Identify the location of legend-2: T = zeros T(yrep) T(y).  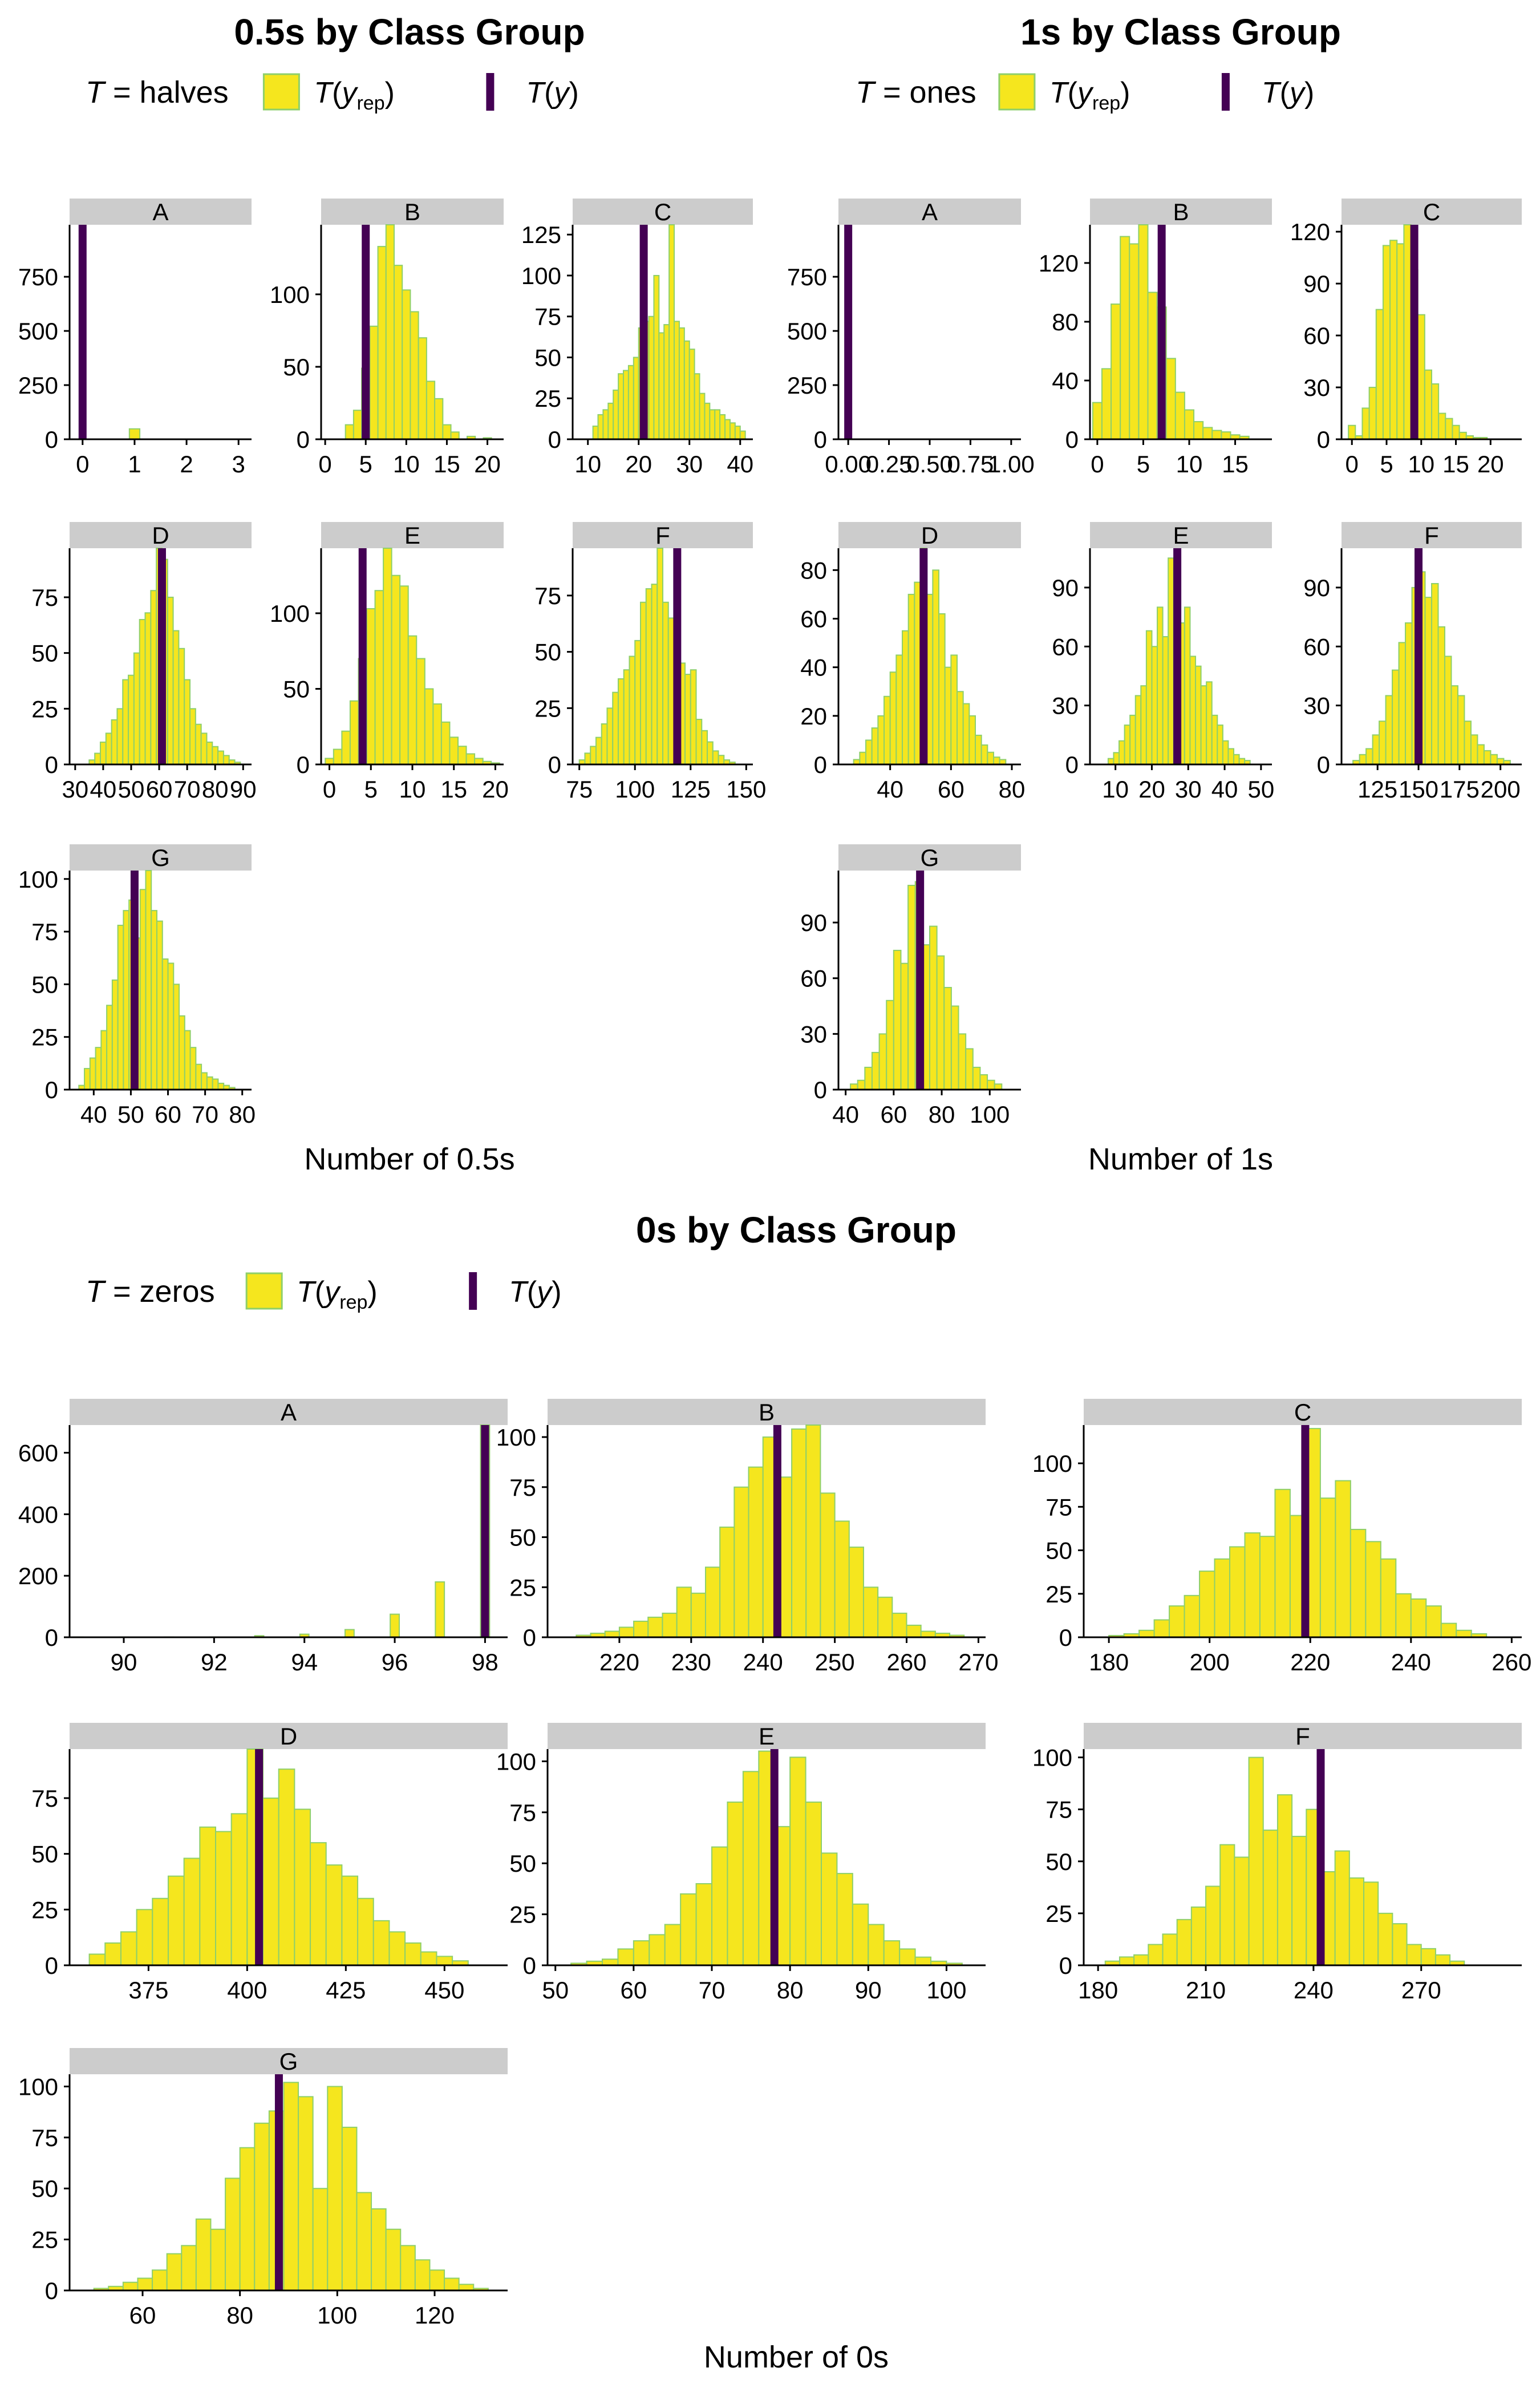
(324, 1293).